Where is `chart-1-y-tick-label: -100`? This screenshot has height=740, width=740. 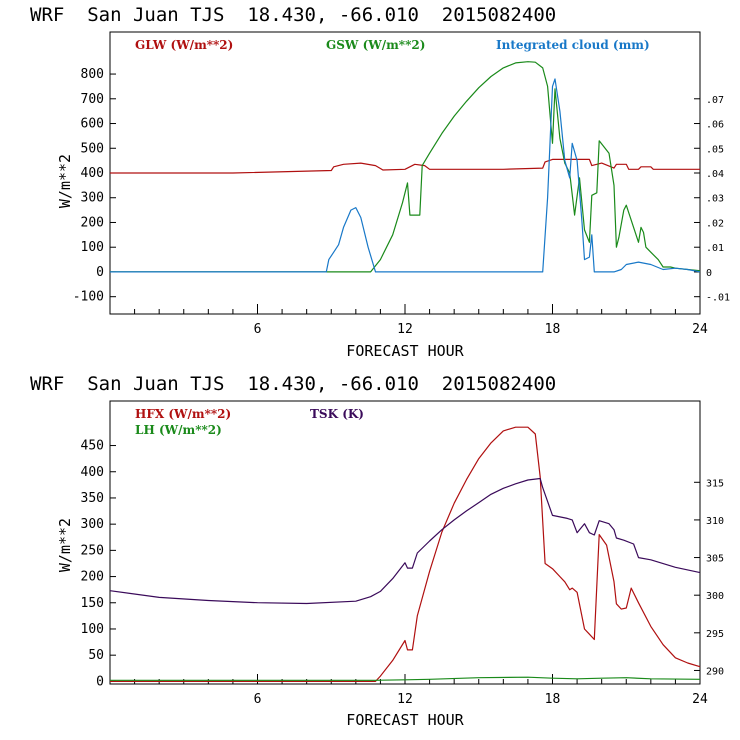 chart-1-y-tick-label: -100 is located at coordinates (88, 297).